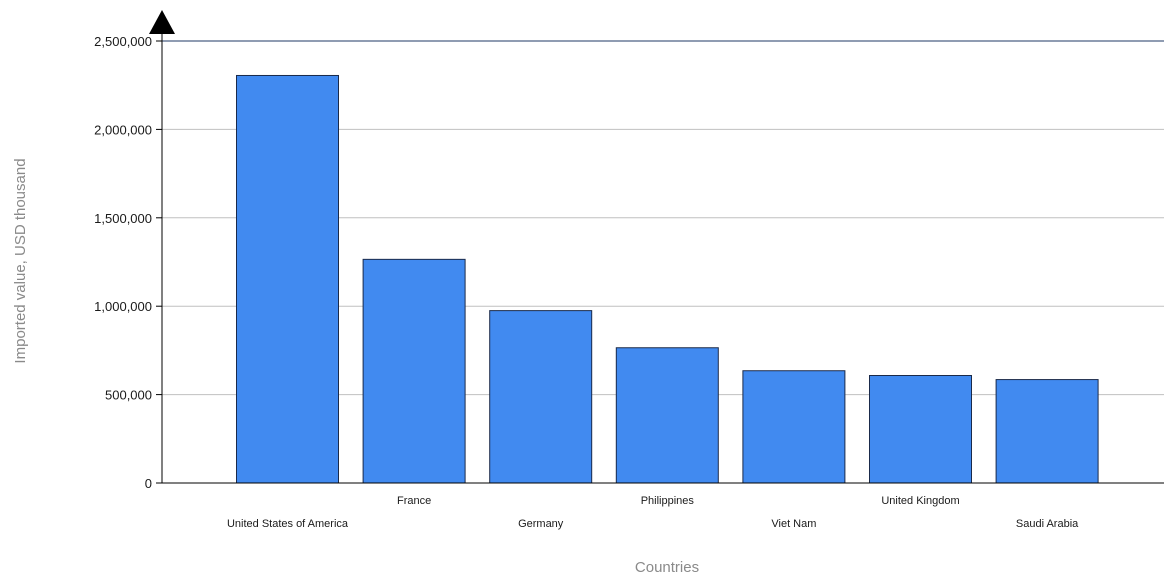  I want to click on y-tick-label: 2,500,000, so click(123, 41).